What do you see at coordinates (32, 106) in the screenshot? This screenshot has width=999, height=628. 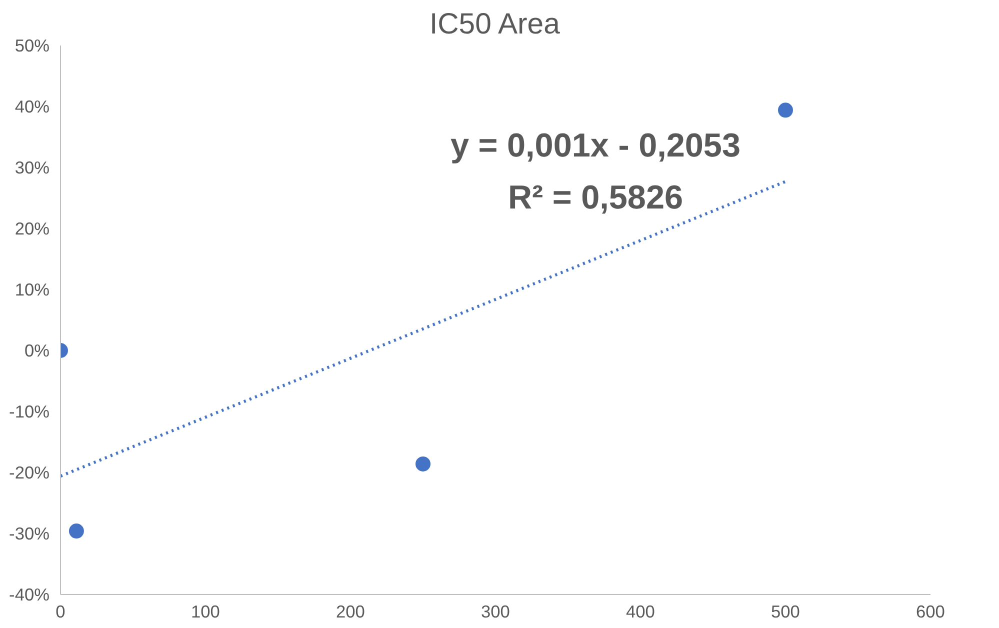 I see `y-tick-label: 40%` at bounding box center [32, 106].